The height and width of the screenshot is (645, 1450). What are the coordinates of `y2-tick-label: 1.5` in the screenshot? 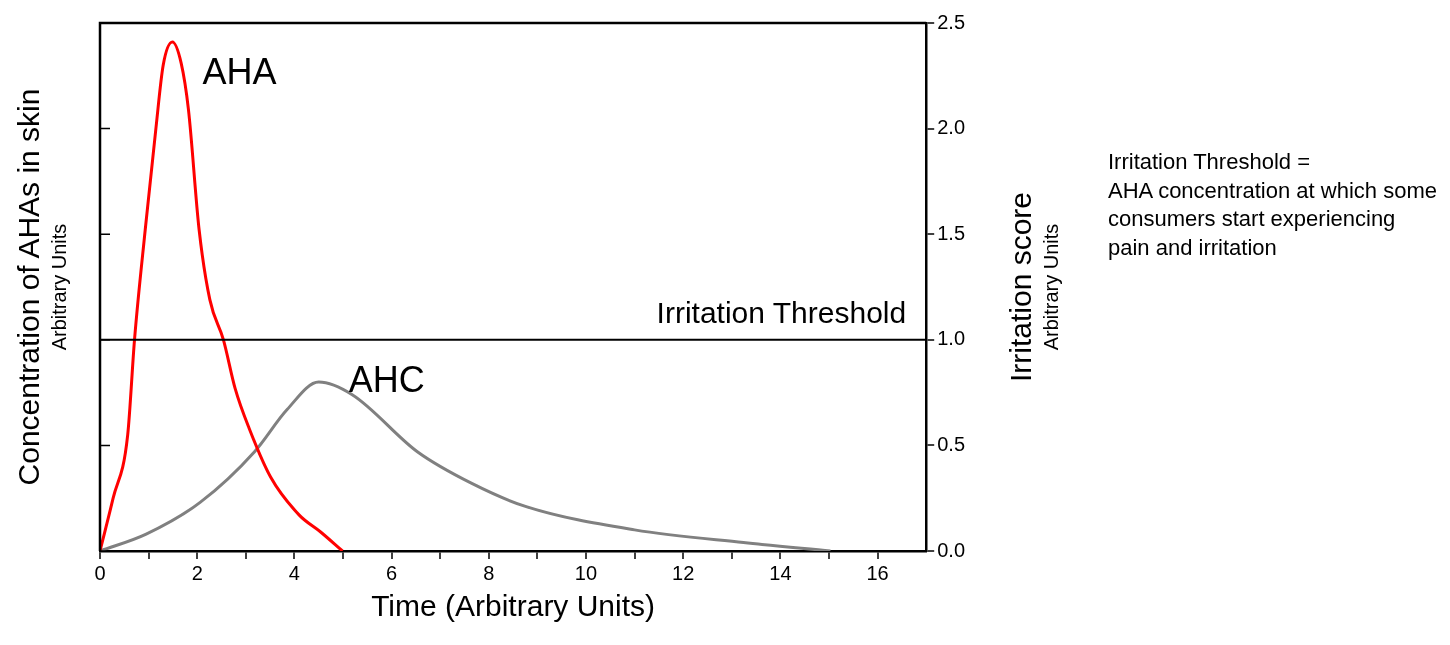 It's located at (951, 232).